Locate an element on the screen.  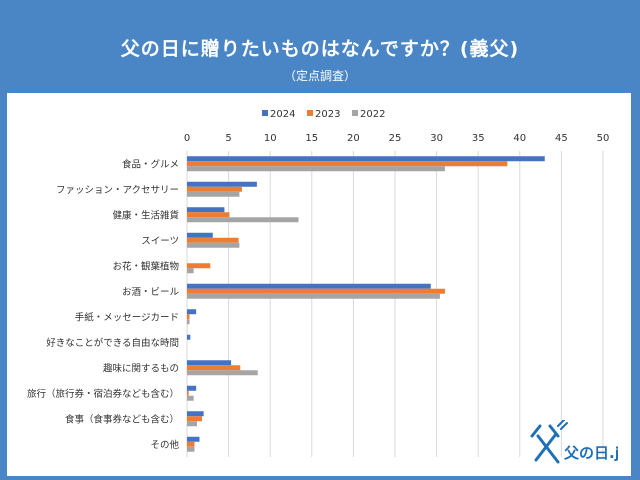
x-tick-label: 20 is located at coordinates (353, 138).